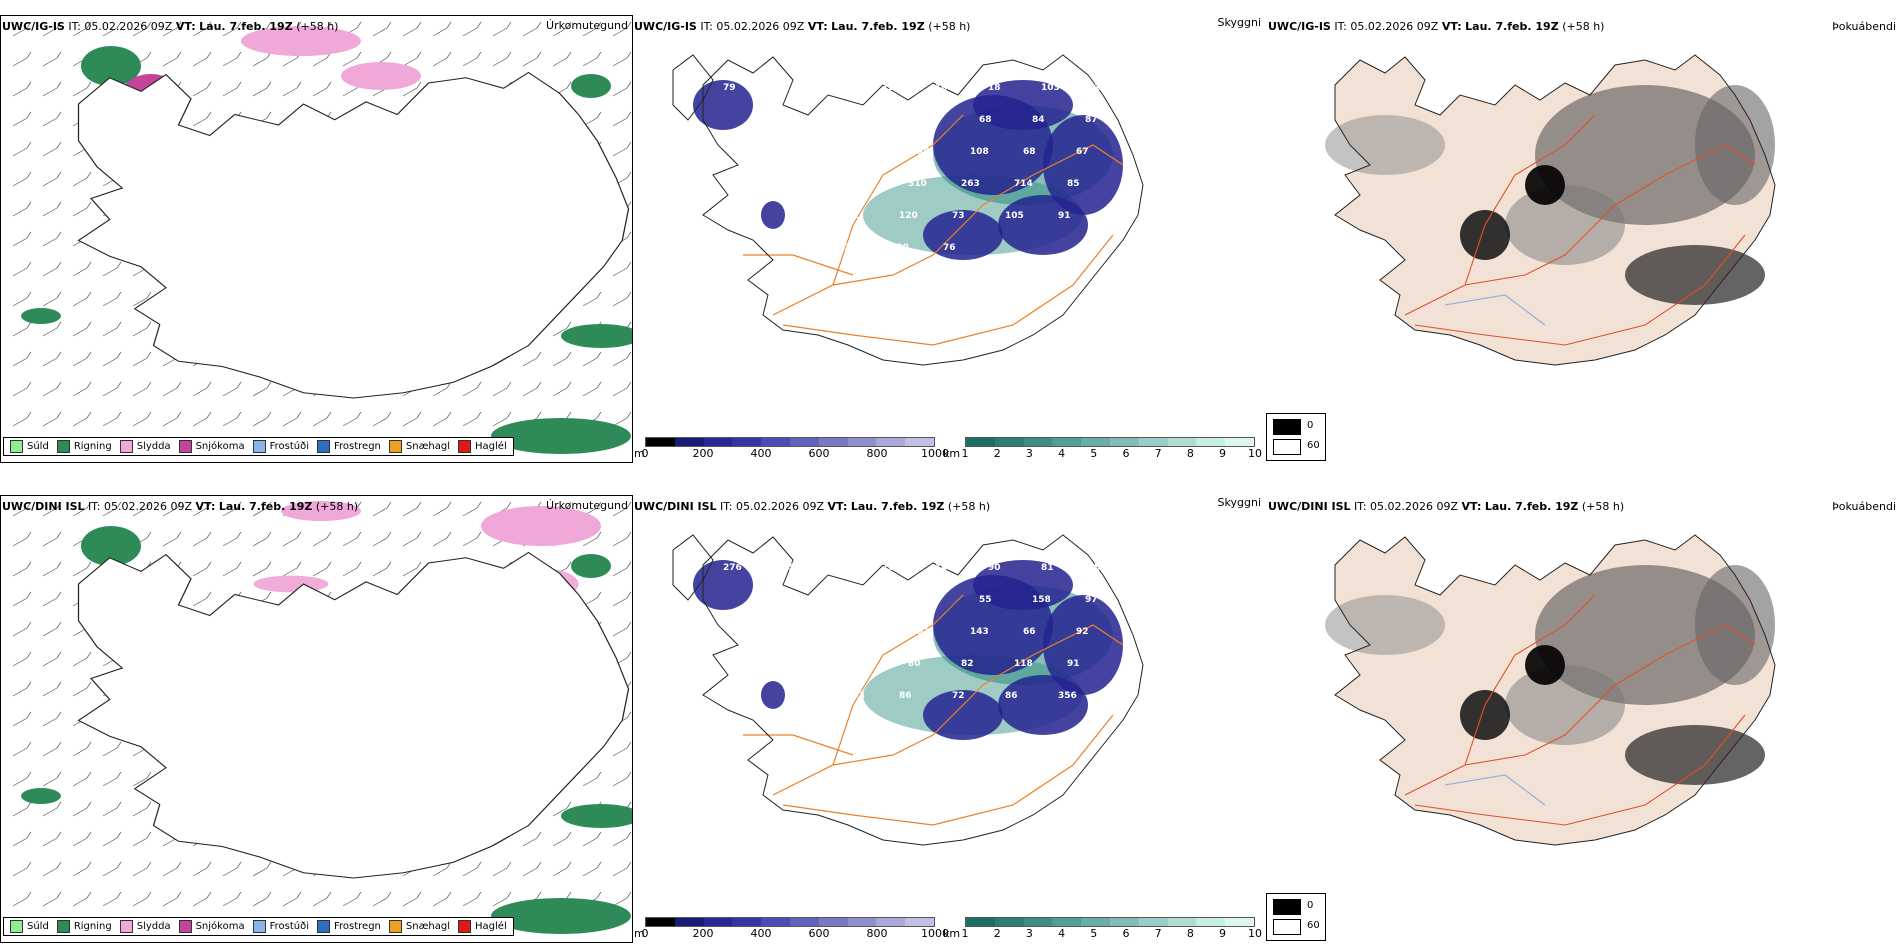  I want to click on legend-item: Frostúði, so click(280, 446).